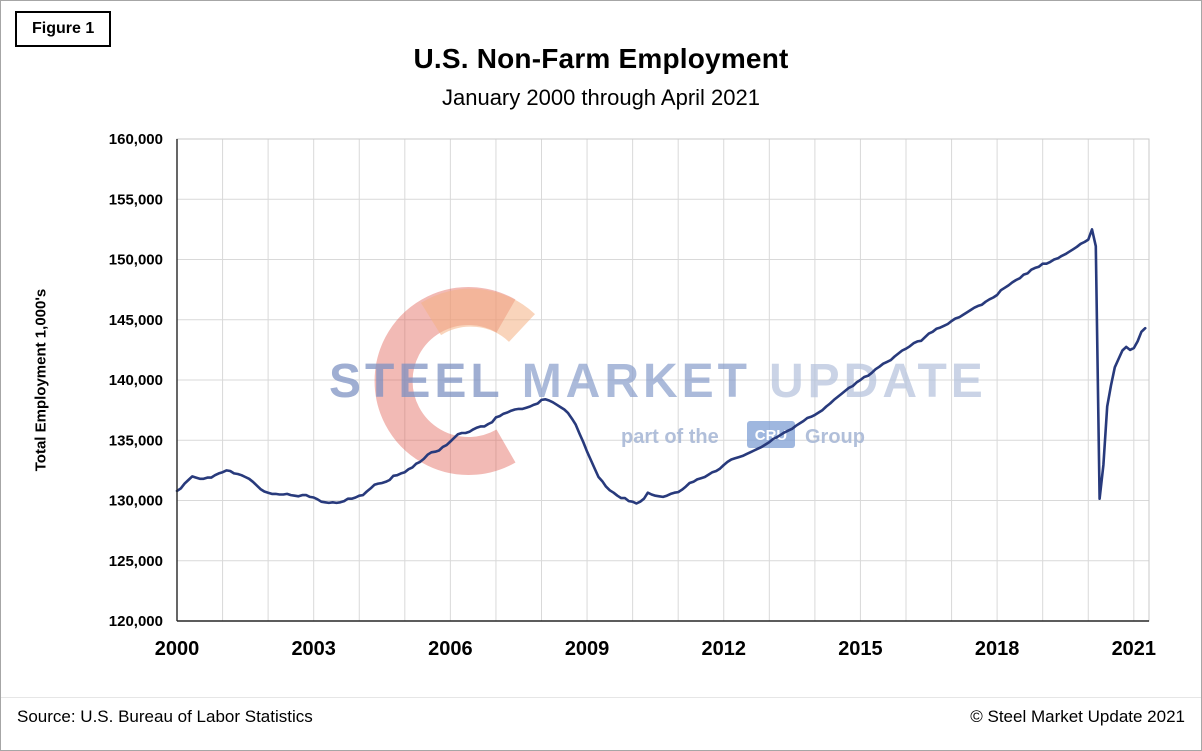 This screenshot has width=1202, height=751. Describe the element at coordinates (177, 649) in the screenshot. I see `x-axis-tick-label: 2000` at that location.